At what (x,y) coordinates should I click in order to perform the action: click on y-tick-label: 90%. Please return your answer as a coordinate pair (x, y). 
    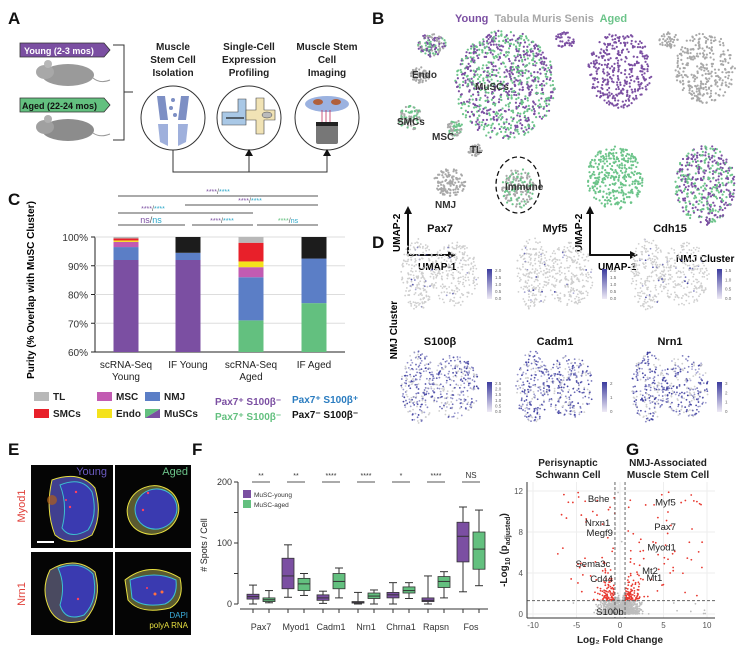
    Looking at the image, I should click on (78, 267).